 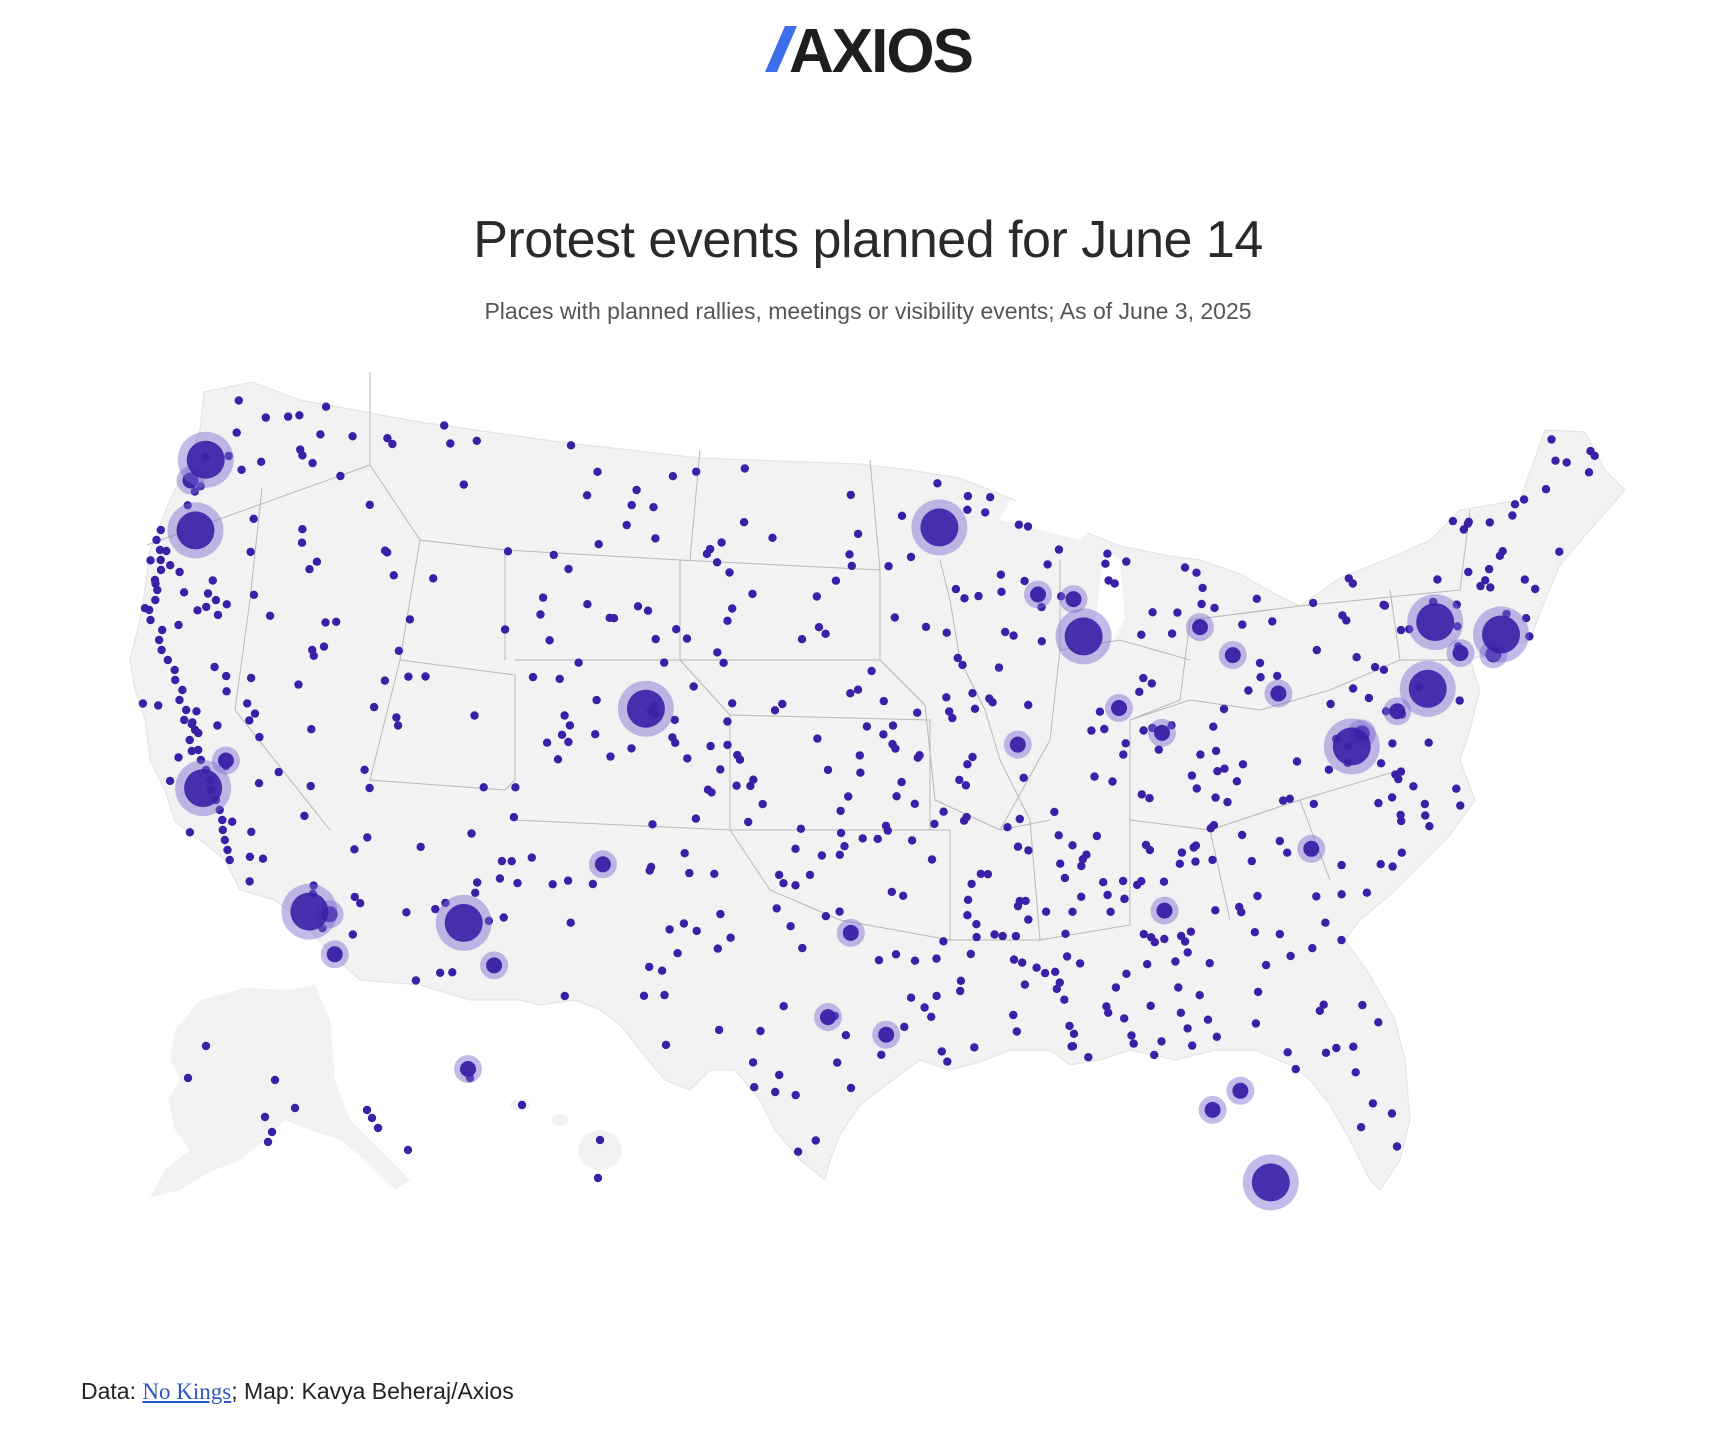 I want to click on no-kings-source-link: No Kings, so click(x=187, y=1391).